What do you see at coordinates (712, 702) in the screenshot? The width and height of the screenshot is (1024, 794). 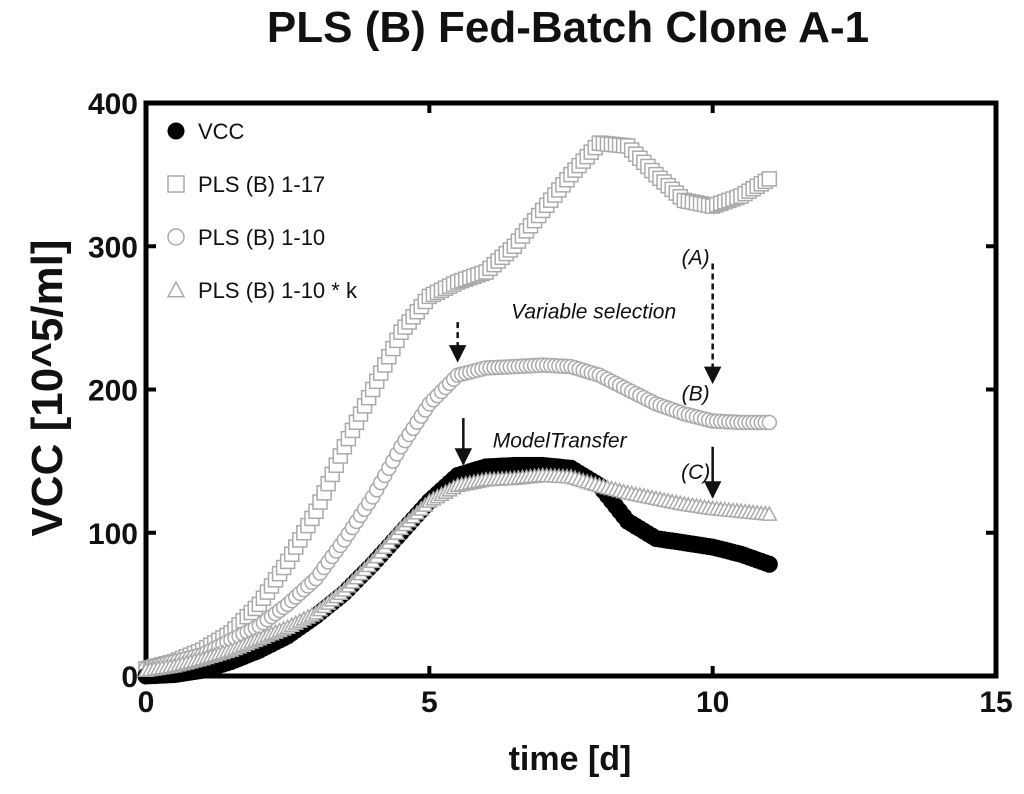 I see `x-tick-label: 10` at bounding box center [712, 702].